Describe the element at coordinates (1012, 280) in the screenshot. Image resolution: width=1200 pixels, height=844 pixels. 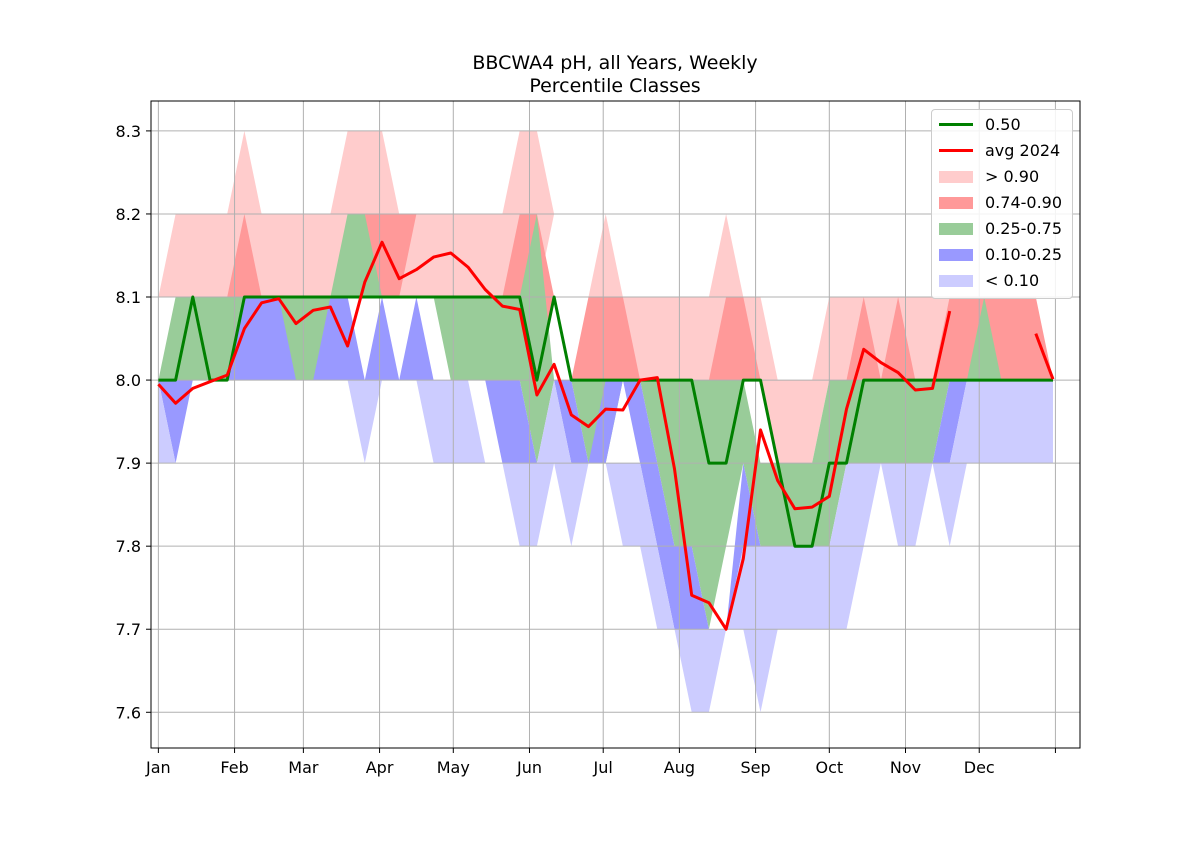
I see `legend-label-below-10: < 0.10` at that location.